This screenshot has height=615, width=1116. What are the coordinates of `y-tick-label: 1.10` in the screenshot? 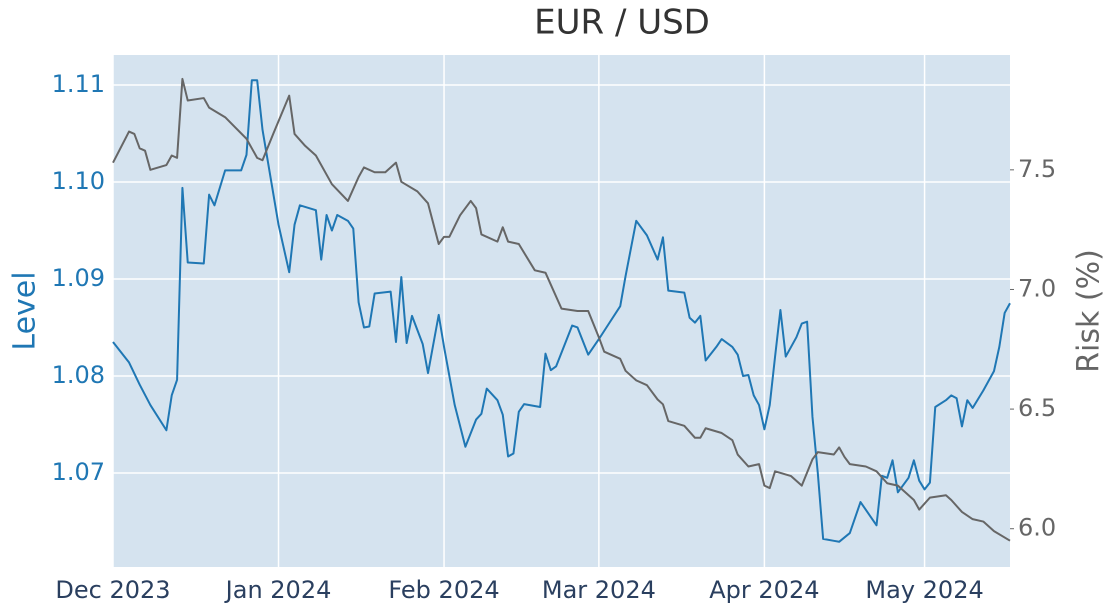 It's located at (78, 181).